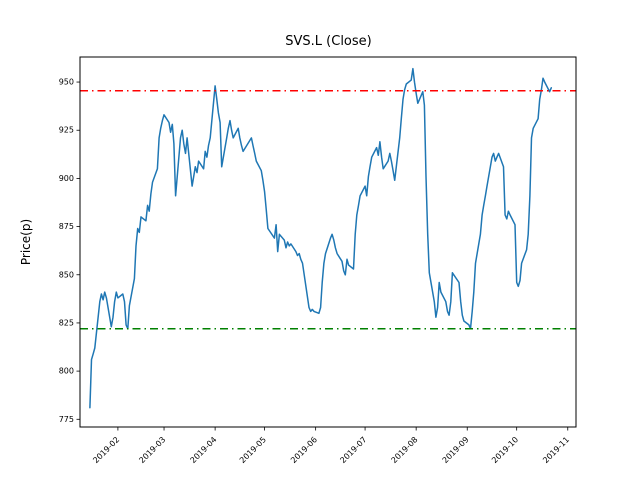 Image resolution: width=640 pixels, height=480 pixels. I want to click on x-tick-label: 2019-03, so click(152, 450).